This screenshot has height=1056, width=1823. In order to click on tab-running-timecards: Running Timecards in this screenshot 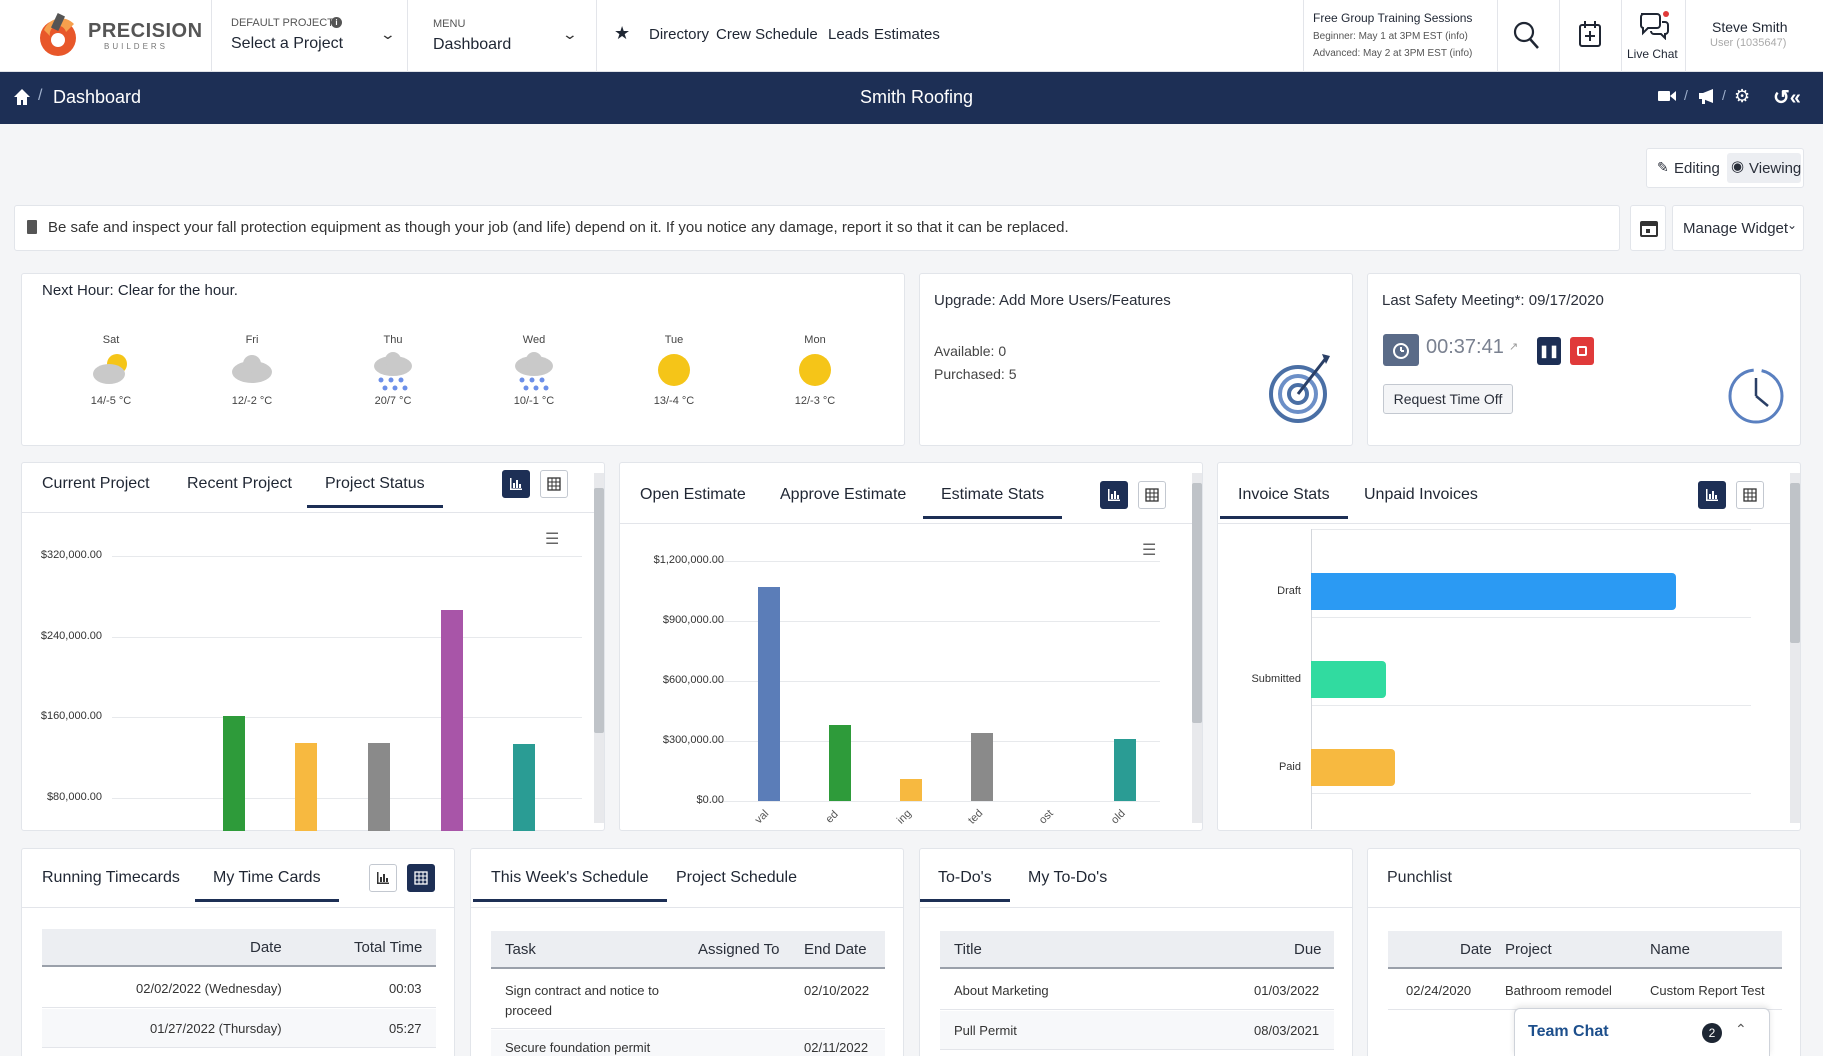, I will do `click(111, 877)`.